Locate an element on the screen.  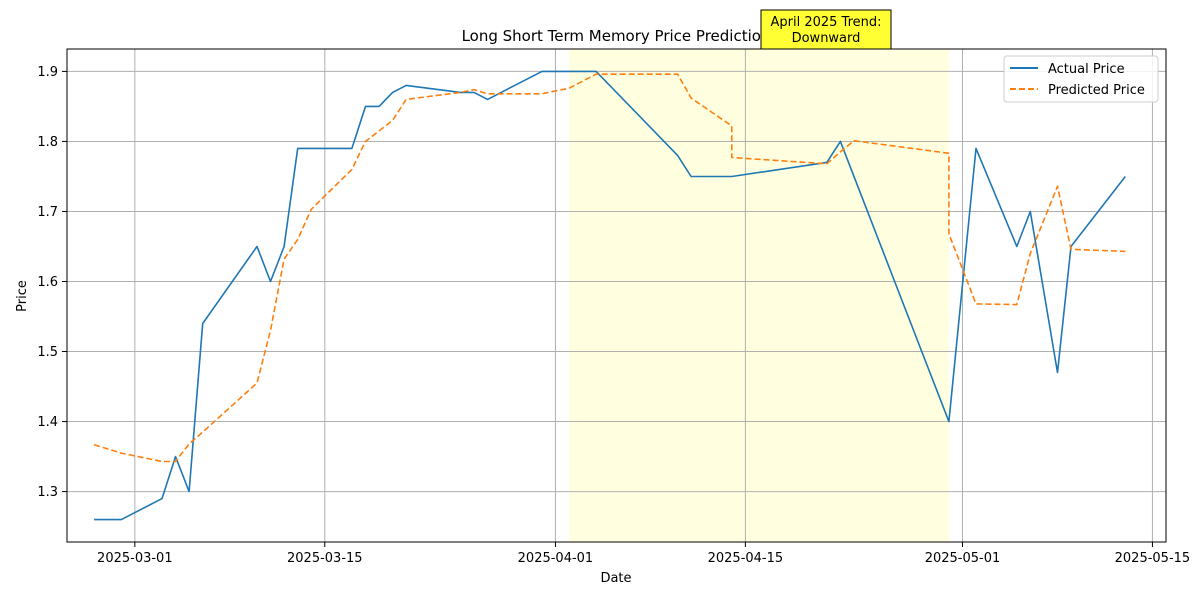
legend-box is located at coordinates (1081, 79).